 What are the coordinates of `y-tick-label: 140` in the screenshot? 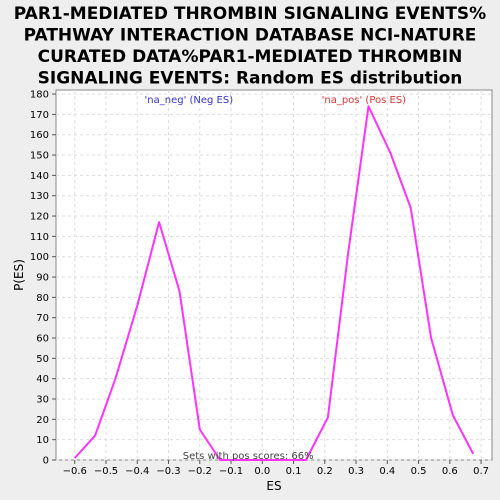 It's located at (39, 176).